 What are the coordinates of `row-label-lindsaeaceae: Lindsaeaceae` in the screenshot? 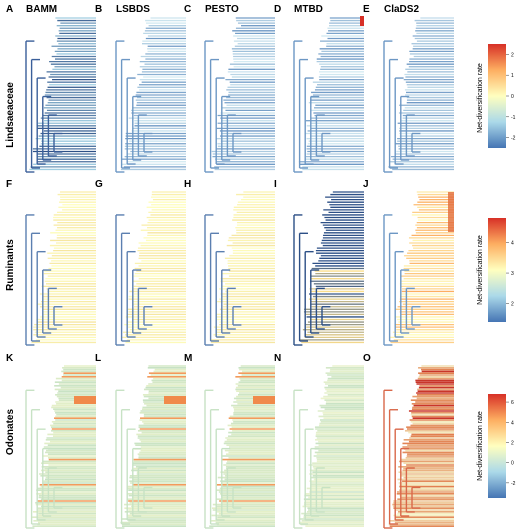 It's located at (10, 115).